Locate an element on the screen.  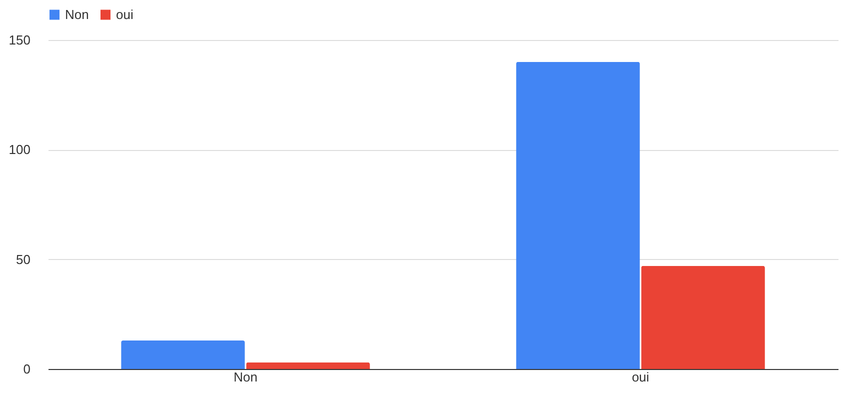
y-tick-label: 150 is located at coordinates (19, 40).